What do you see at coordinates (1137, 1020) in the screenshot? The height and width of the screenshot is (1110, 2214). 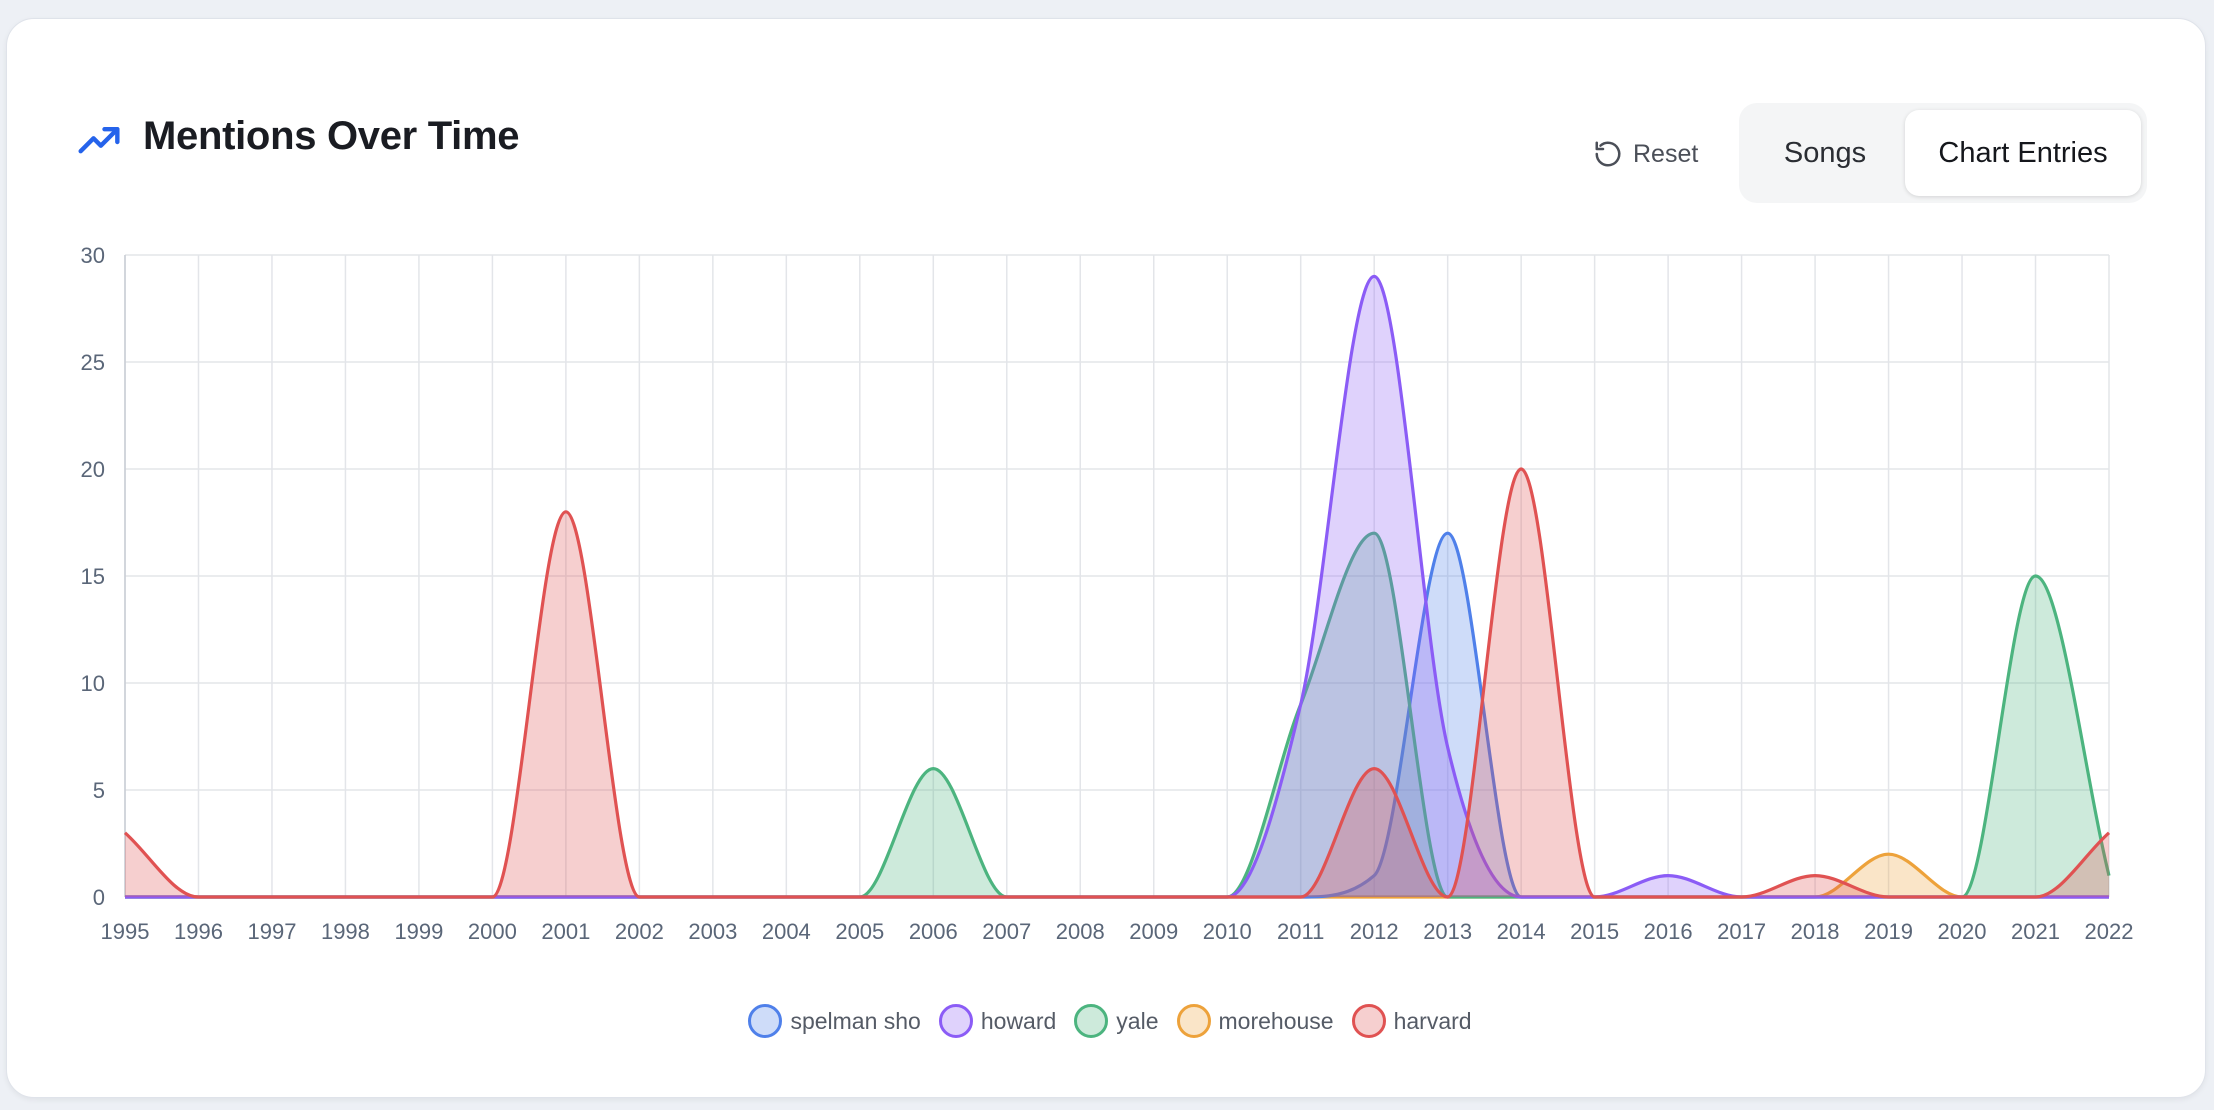 I see `legend-label: yale` at bounding box center [1137, 1020].